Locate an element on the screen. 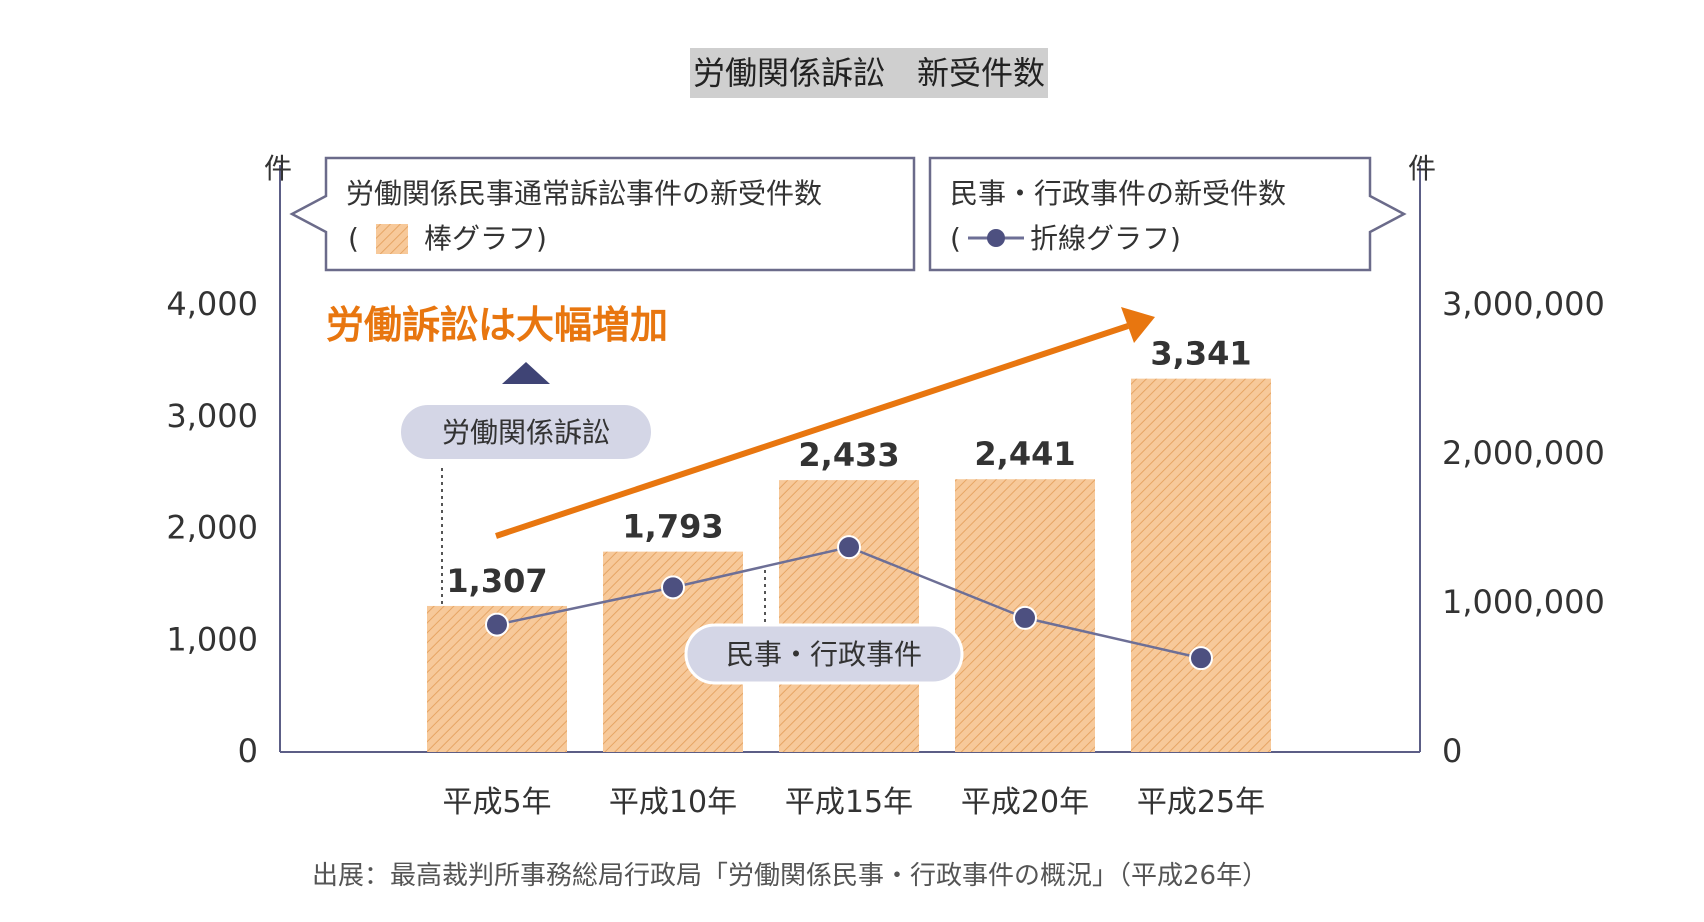 The image size is (1704, 922). increase-arrow-shaft is located at coordinates (812, 431).